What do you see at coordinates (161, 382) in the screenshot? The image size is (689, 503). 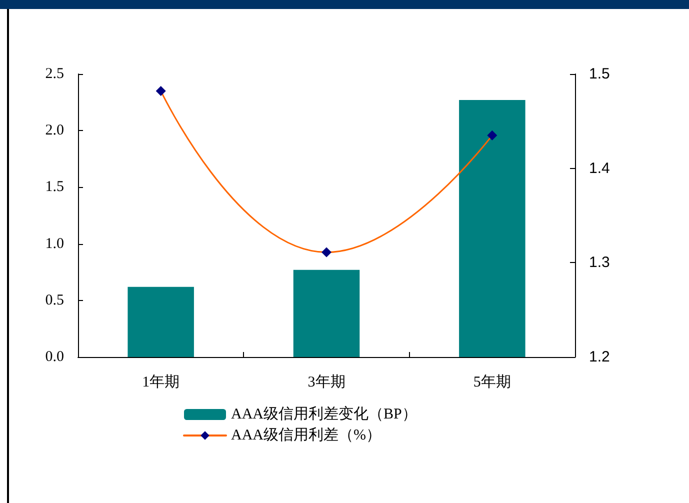 I see `x-tick-label: 1年期` at bounding box center [161, 382].